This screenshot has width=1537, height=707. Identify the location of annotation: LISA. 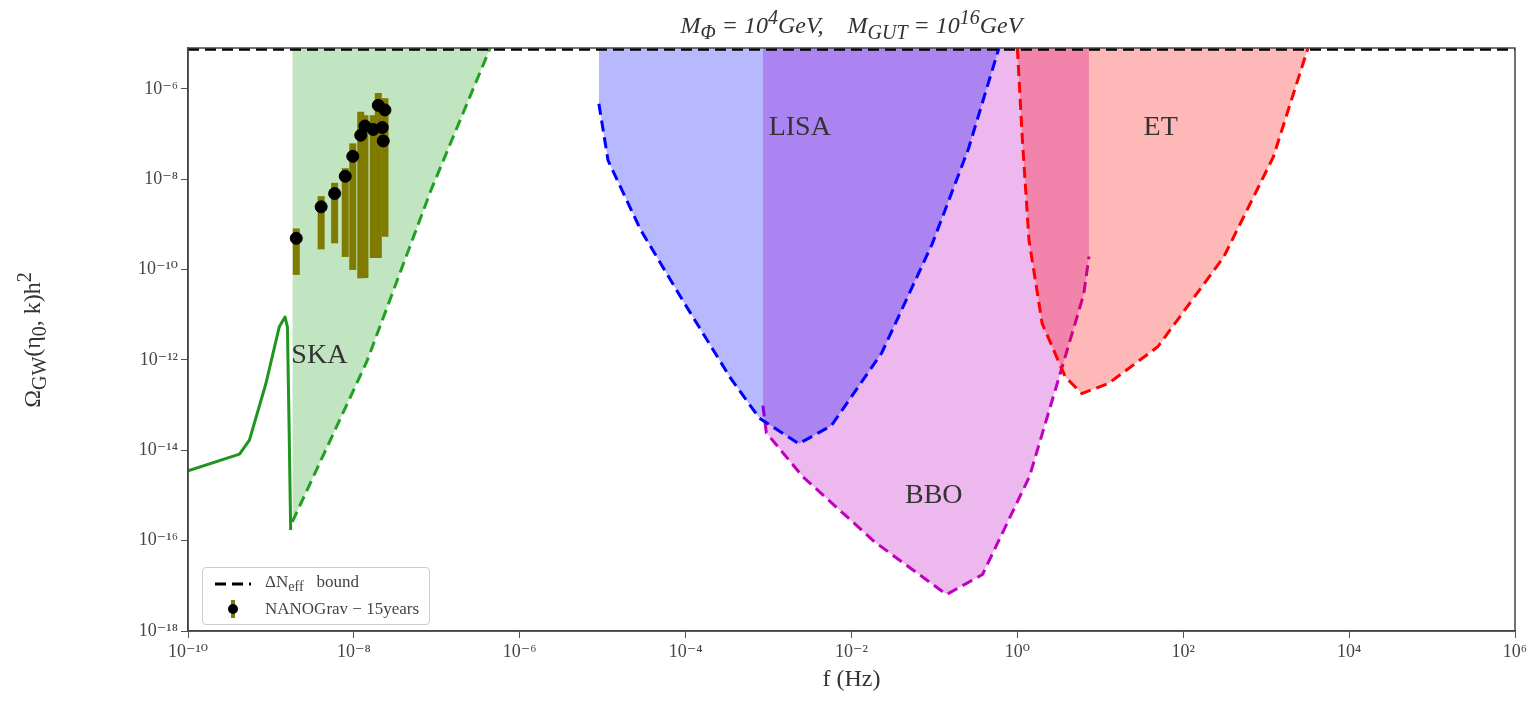
(800, 125).